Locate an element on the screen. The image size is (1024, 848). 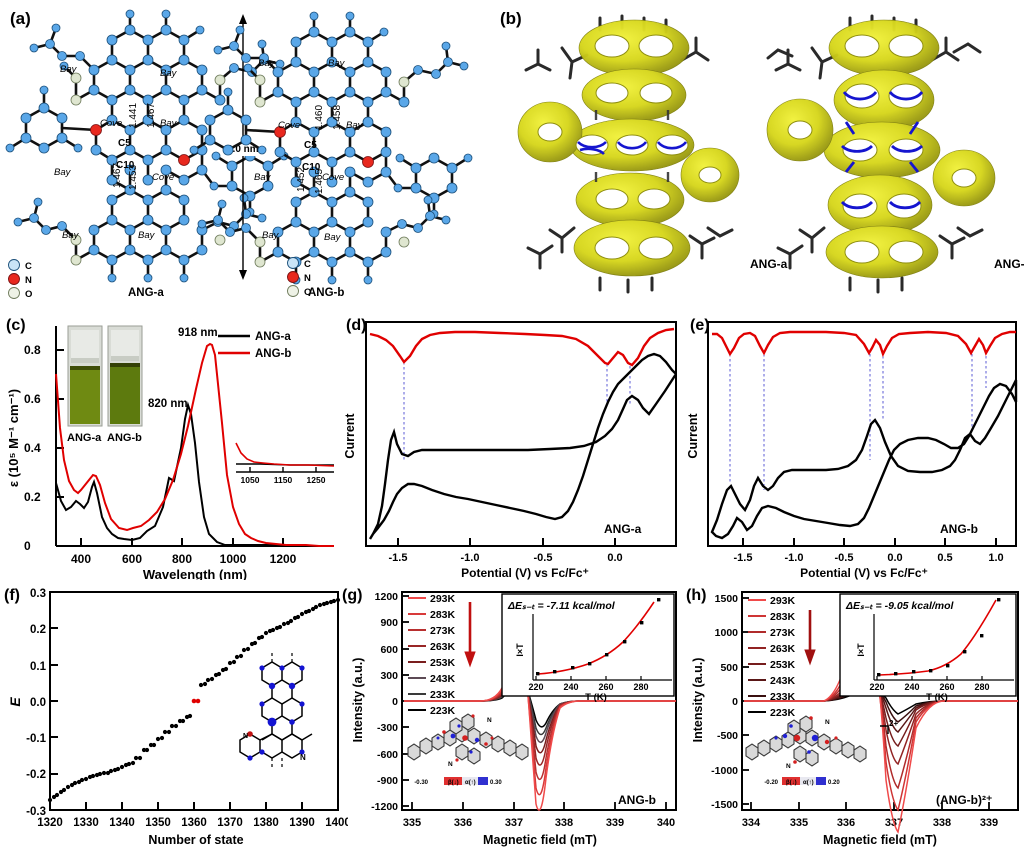
peak-label-918: 918 nm is located at coordinates (198, 333).